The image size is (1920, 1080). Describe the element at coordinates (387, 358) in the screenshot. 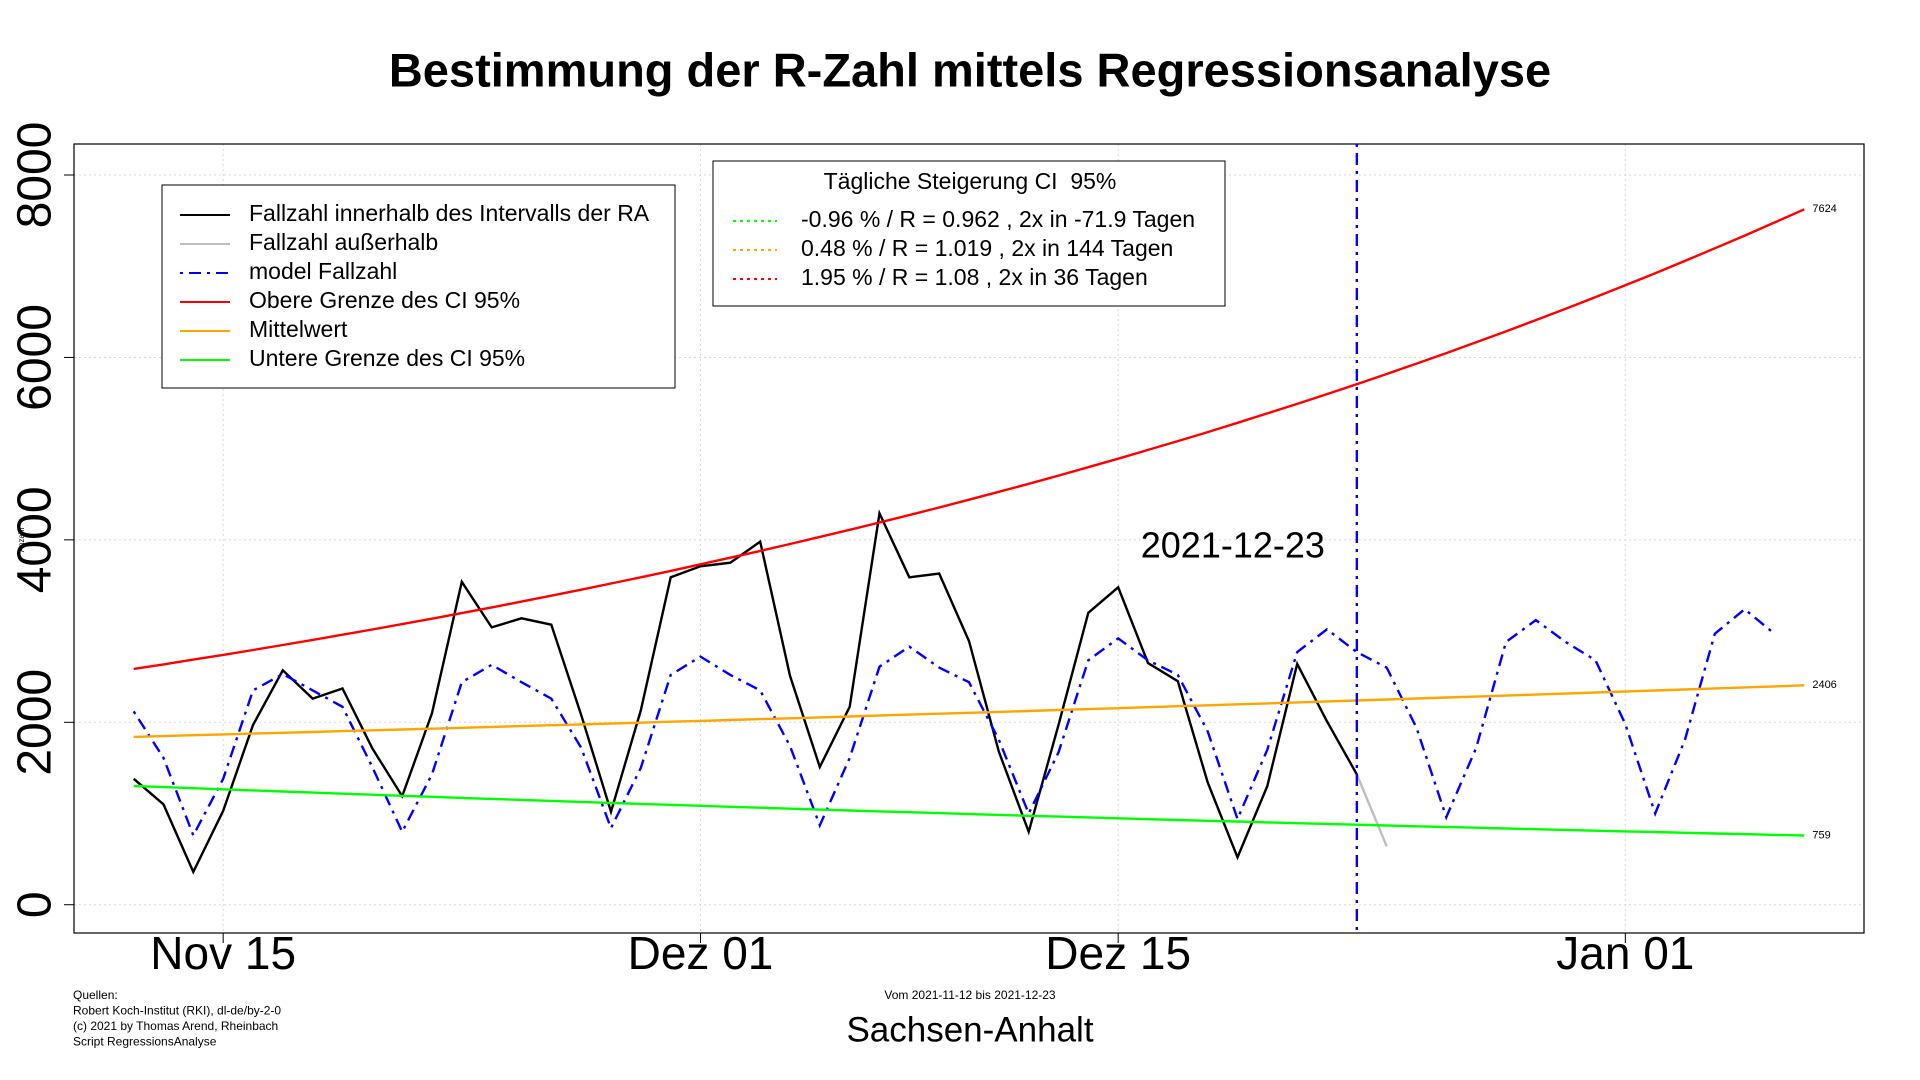

I see `legend-label: Untere Grenze des CI 95%` at that location.